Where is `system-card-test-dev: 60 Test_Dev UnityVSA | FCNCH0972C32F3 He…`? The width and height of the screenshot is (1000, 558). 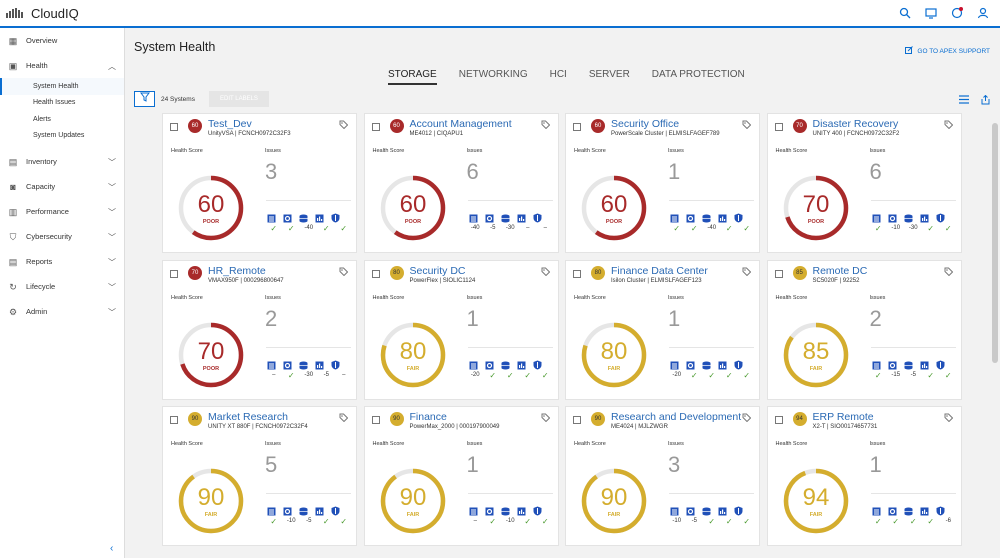
system-card-test-dev: 60 Test_Dev UnityVSA | FCNCH0972C32F3 He… is located at coordinates (259, 183).